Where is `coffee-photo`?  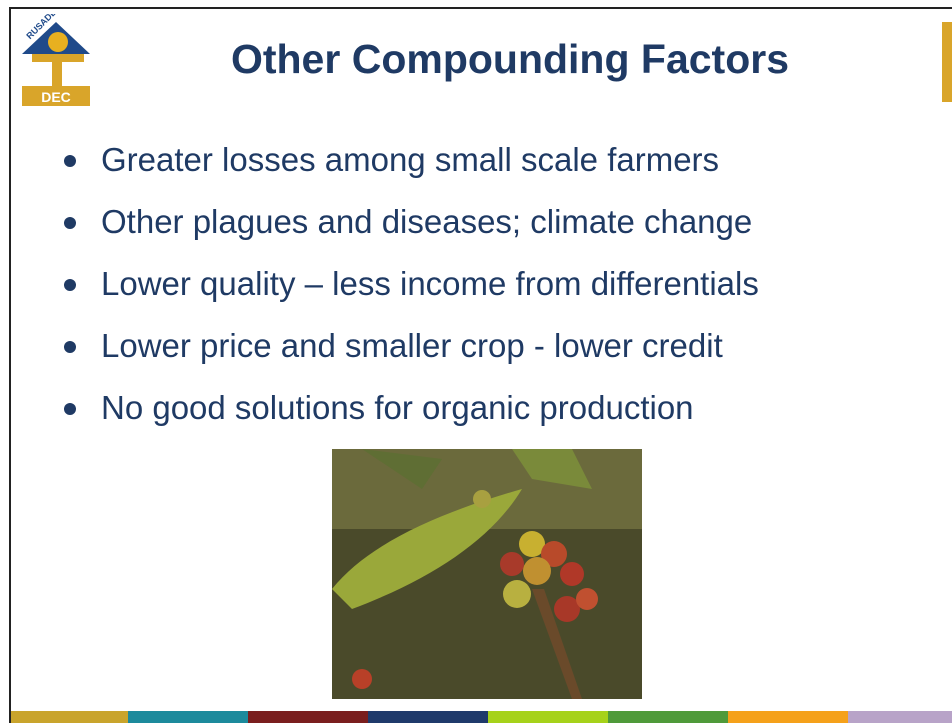 coffee-photo is located at coordinates (487, 574).